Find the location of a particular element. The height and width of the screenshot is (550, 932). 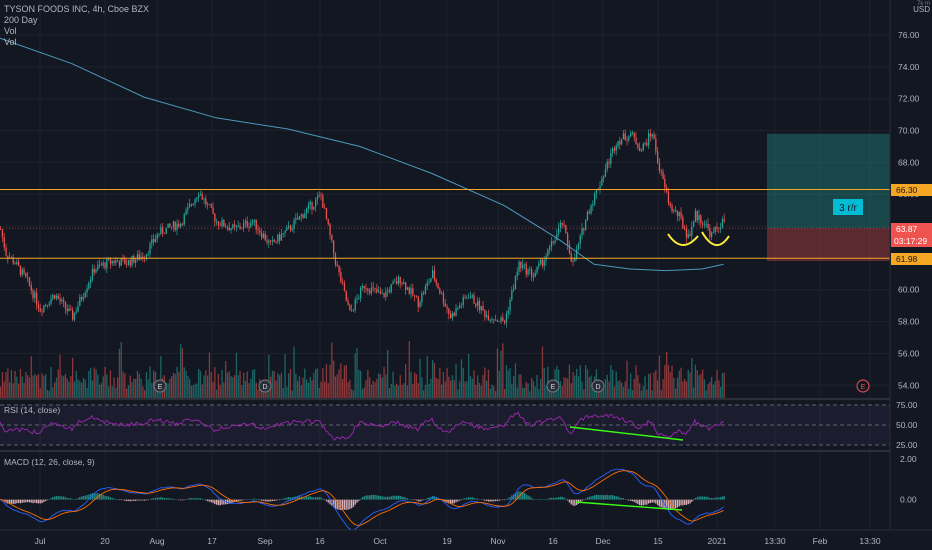

position-loss-zone is located at coordinates (828, 245).